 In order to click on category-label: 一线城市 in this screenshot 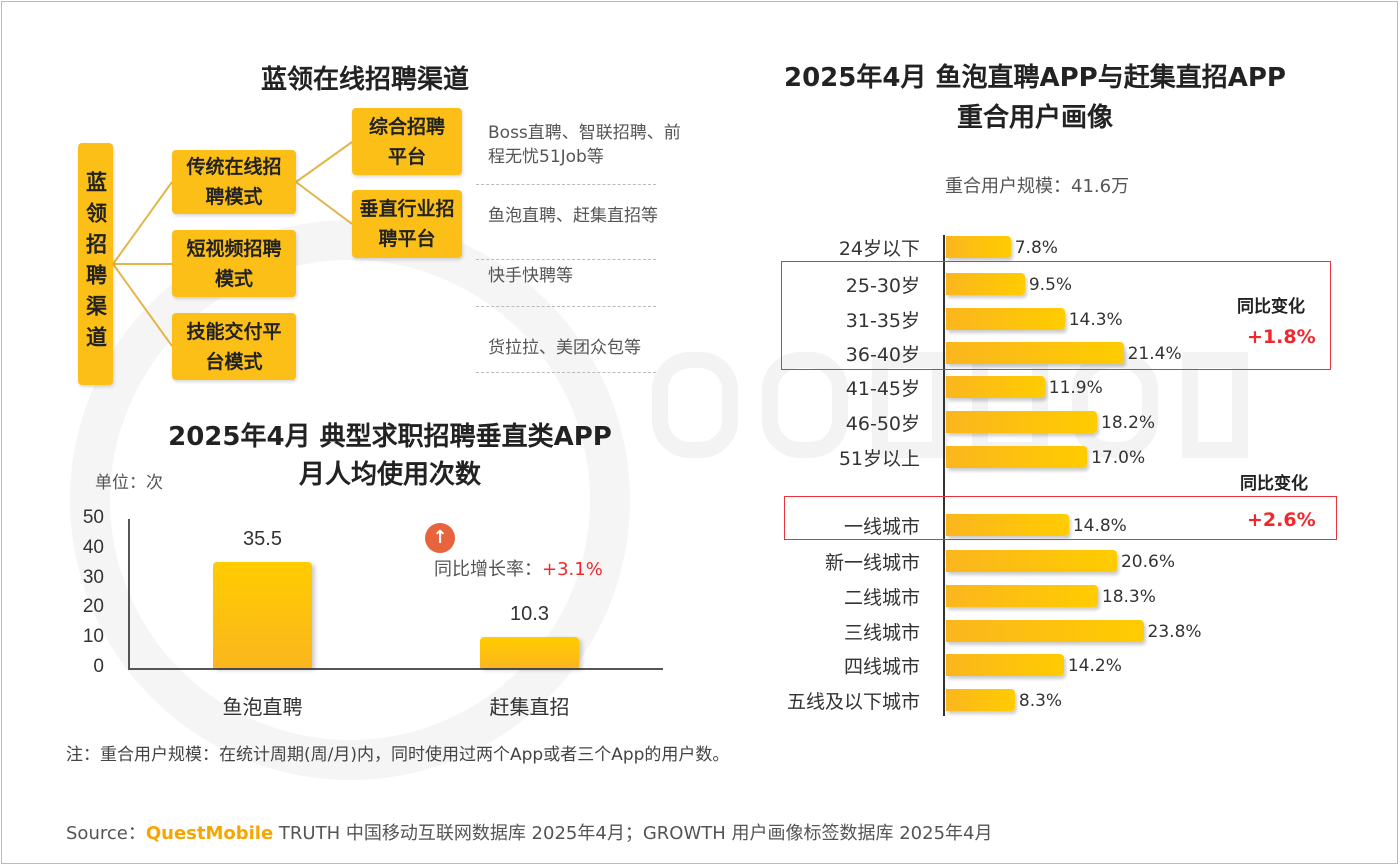, I will do `click(881, 527)`.